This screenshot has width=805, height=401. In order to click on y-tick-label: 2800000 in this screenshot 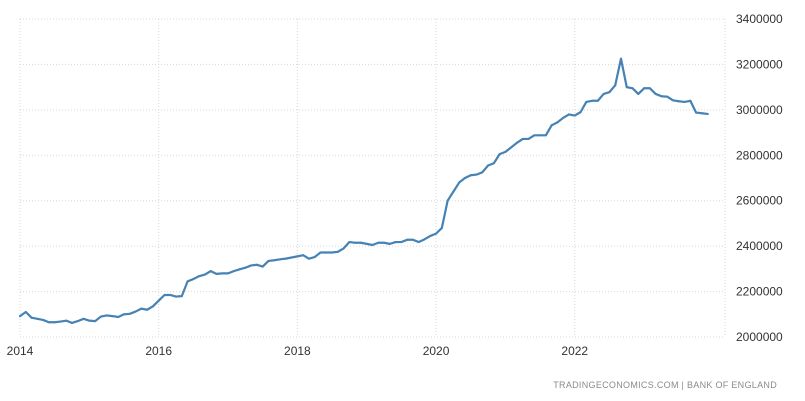, I will do `click(759, 155)`.